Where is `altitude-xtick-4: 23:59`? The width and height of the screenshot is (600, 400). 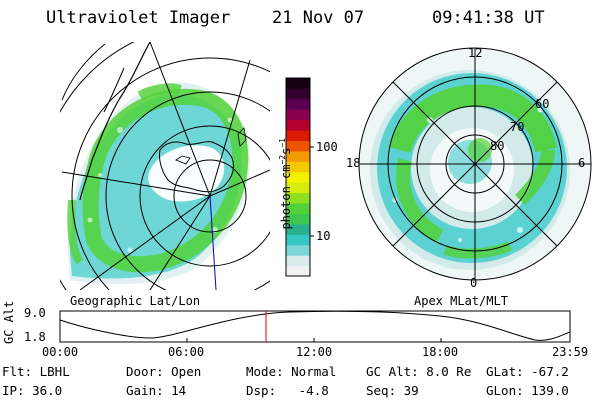
altitude-xtick-4: 23:59 is located at coordinates (570, 352).